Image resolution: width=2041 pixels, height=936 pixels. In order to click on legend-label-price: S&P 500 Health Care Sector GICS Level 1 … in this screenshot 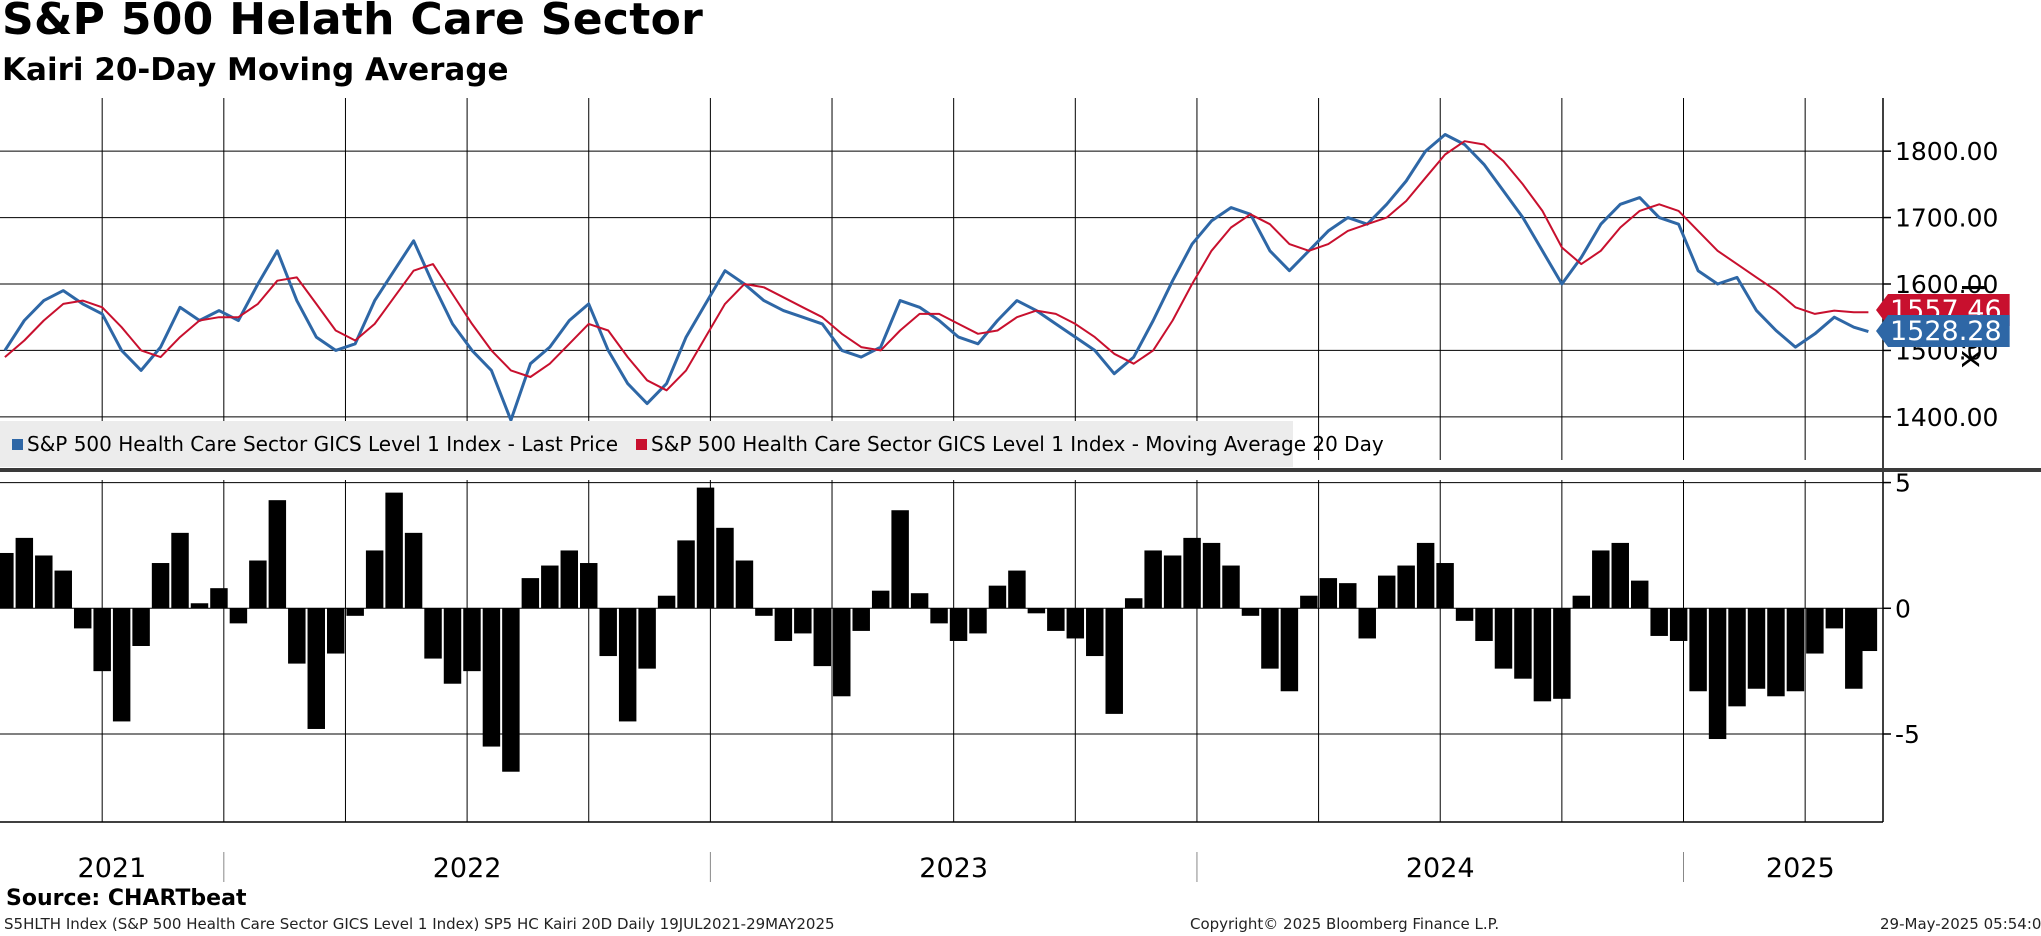, I will do `click(323, 444)`.